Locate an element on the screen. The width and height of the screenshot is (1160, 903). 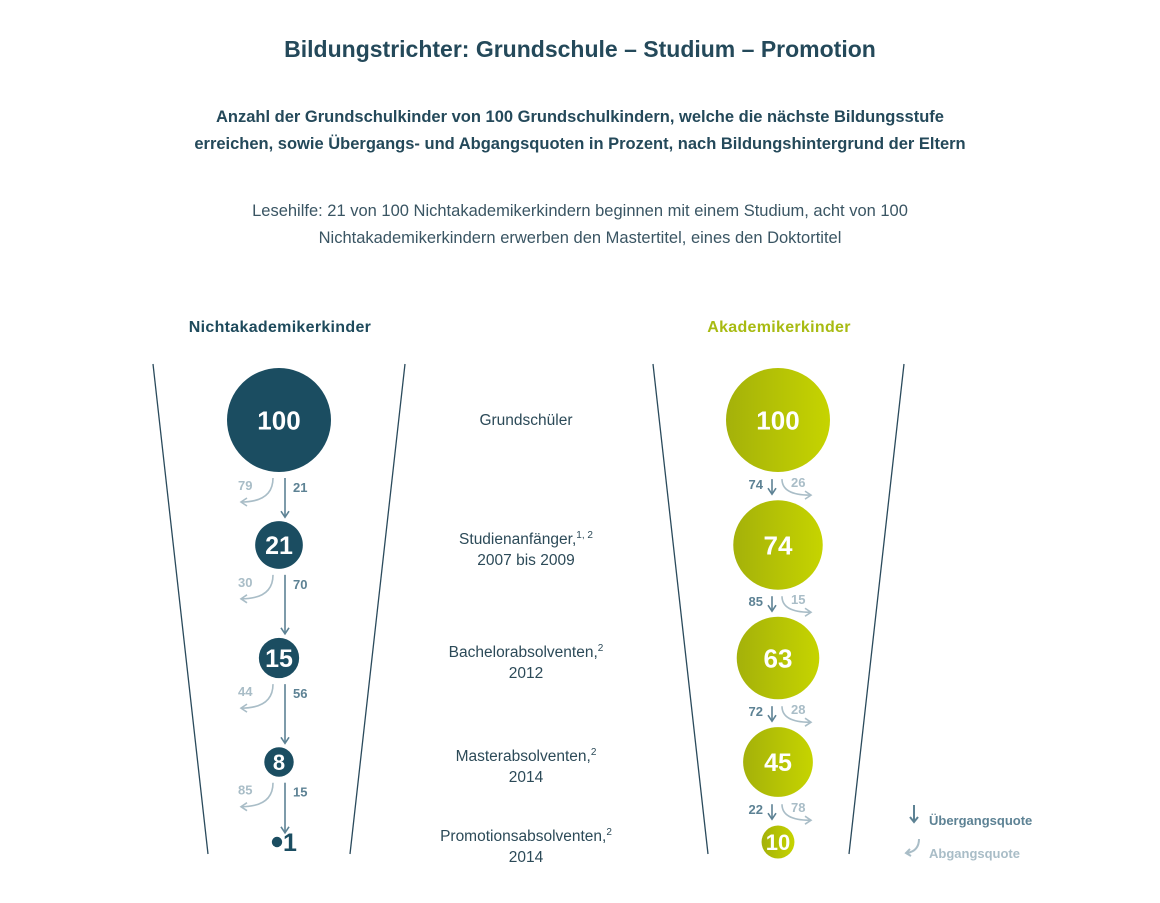
transition-rate-g0-2: 56 is located at coordinates (300, 693).